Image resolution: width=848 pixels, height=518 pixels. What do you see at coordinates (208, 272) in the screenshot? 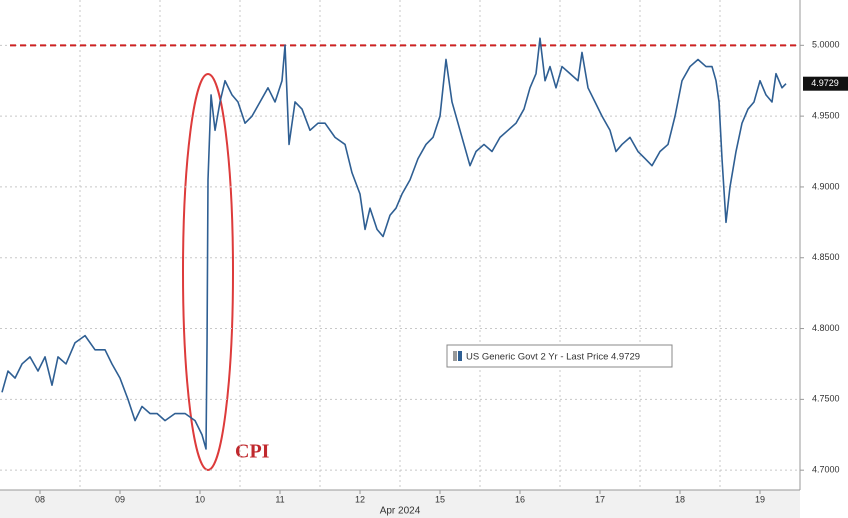
I see `cpi-highlight` at bounding box center [208, 272].